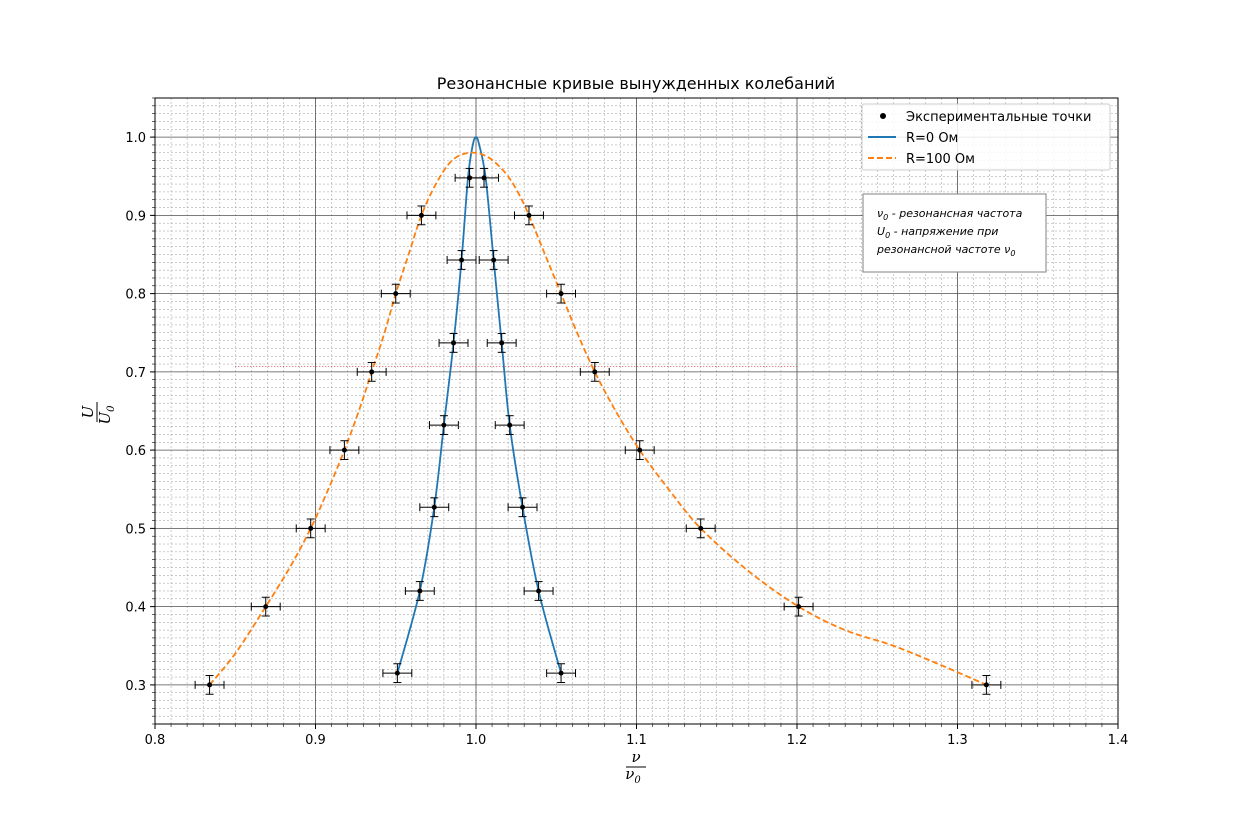 The image size is (1242, 813). I want to click on y-tick-label: 1.0, so click(135, 138).